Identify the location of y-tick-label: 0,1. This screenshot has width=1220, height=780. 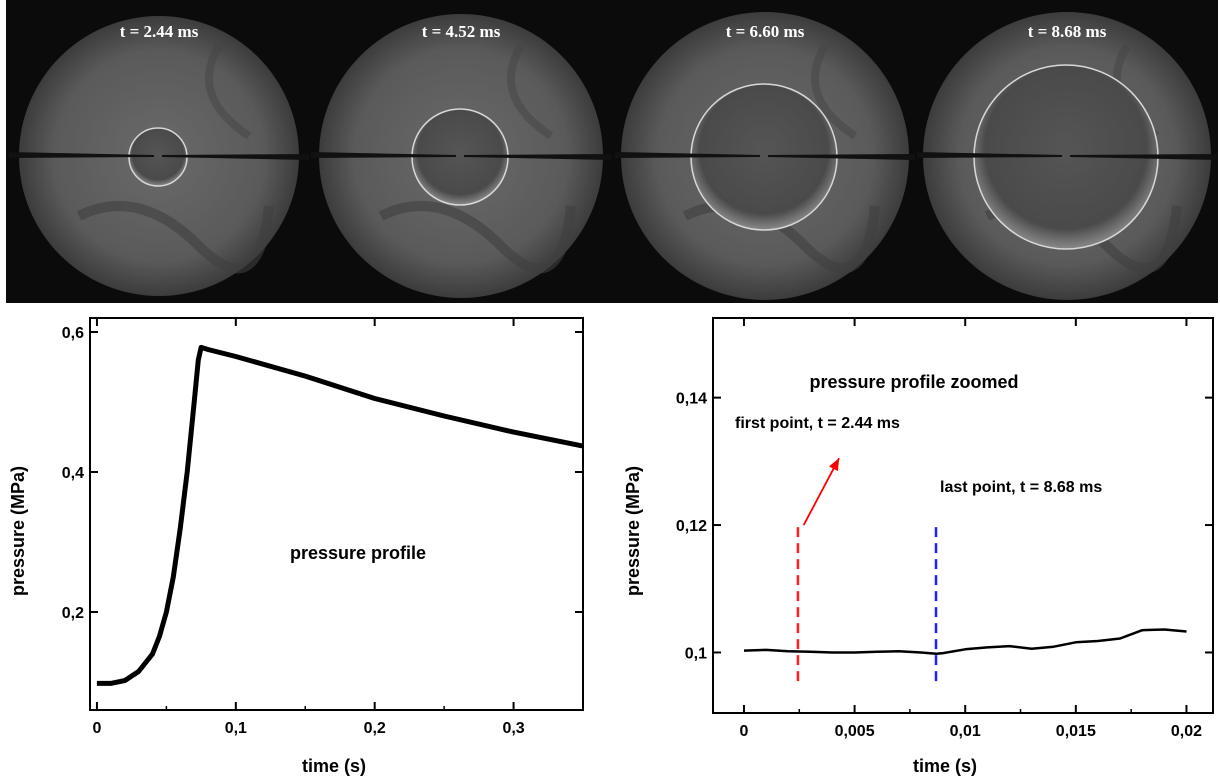
(696, 653).